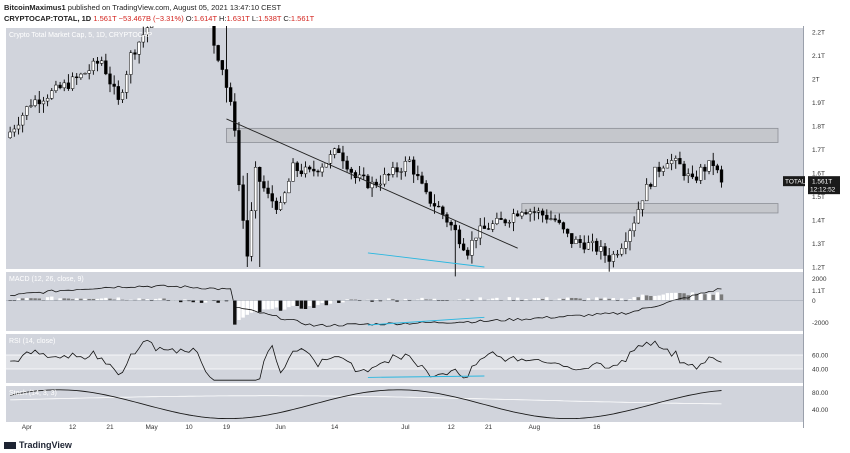 This screenshot has height=453, width=850. I want to click on stoch-tick-label: 80.00, so click(820, 393).